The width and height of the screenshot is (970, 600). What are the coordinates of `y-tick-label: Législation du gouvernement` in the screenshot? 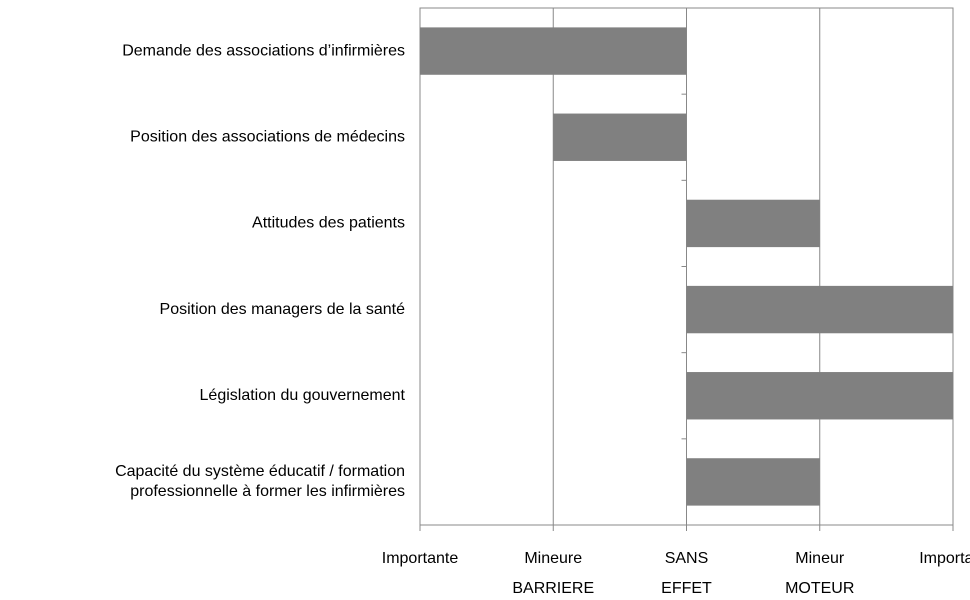 It's located at (303, 395).